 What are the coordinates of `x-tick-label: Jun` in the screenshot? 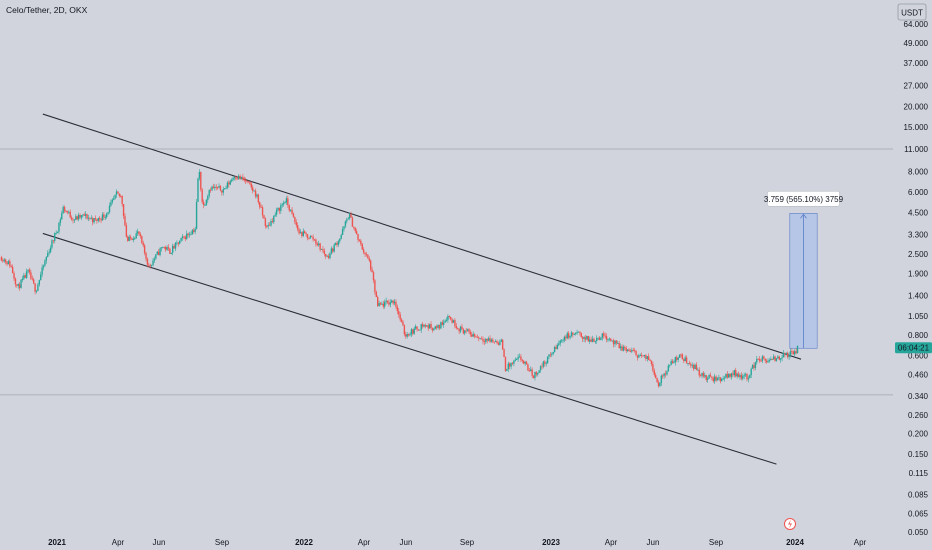 It's located at (406, 542).